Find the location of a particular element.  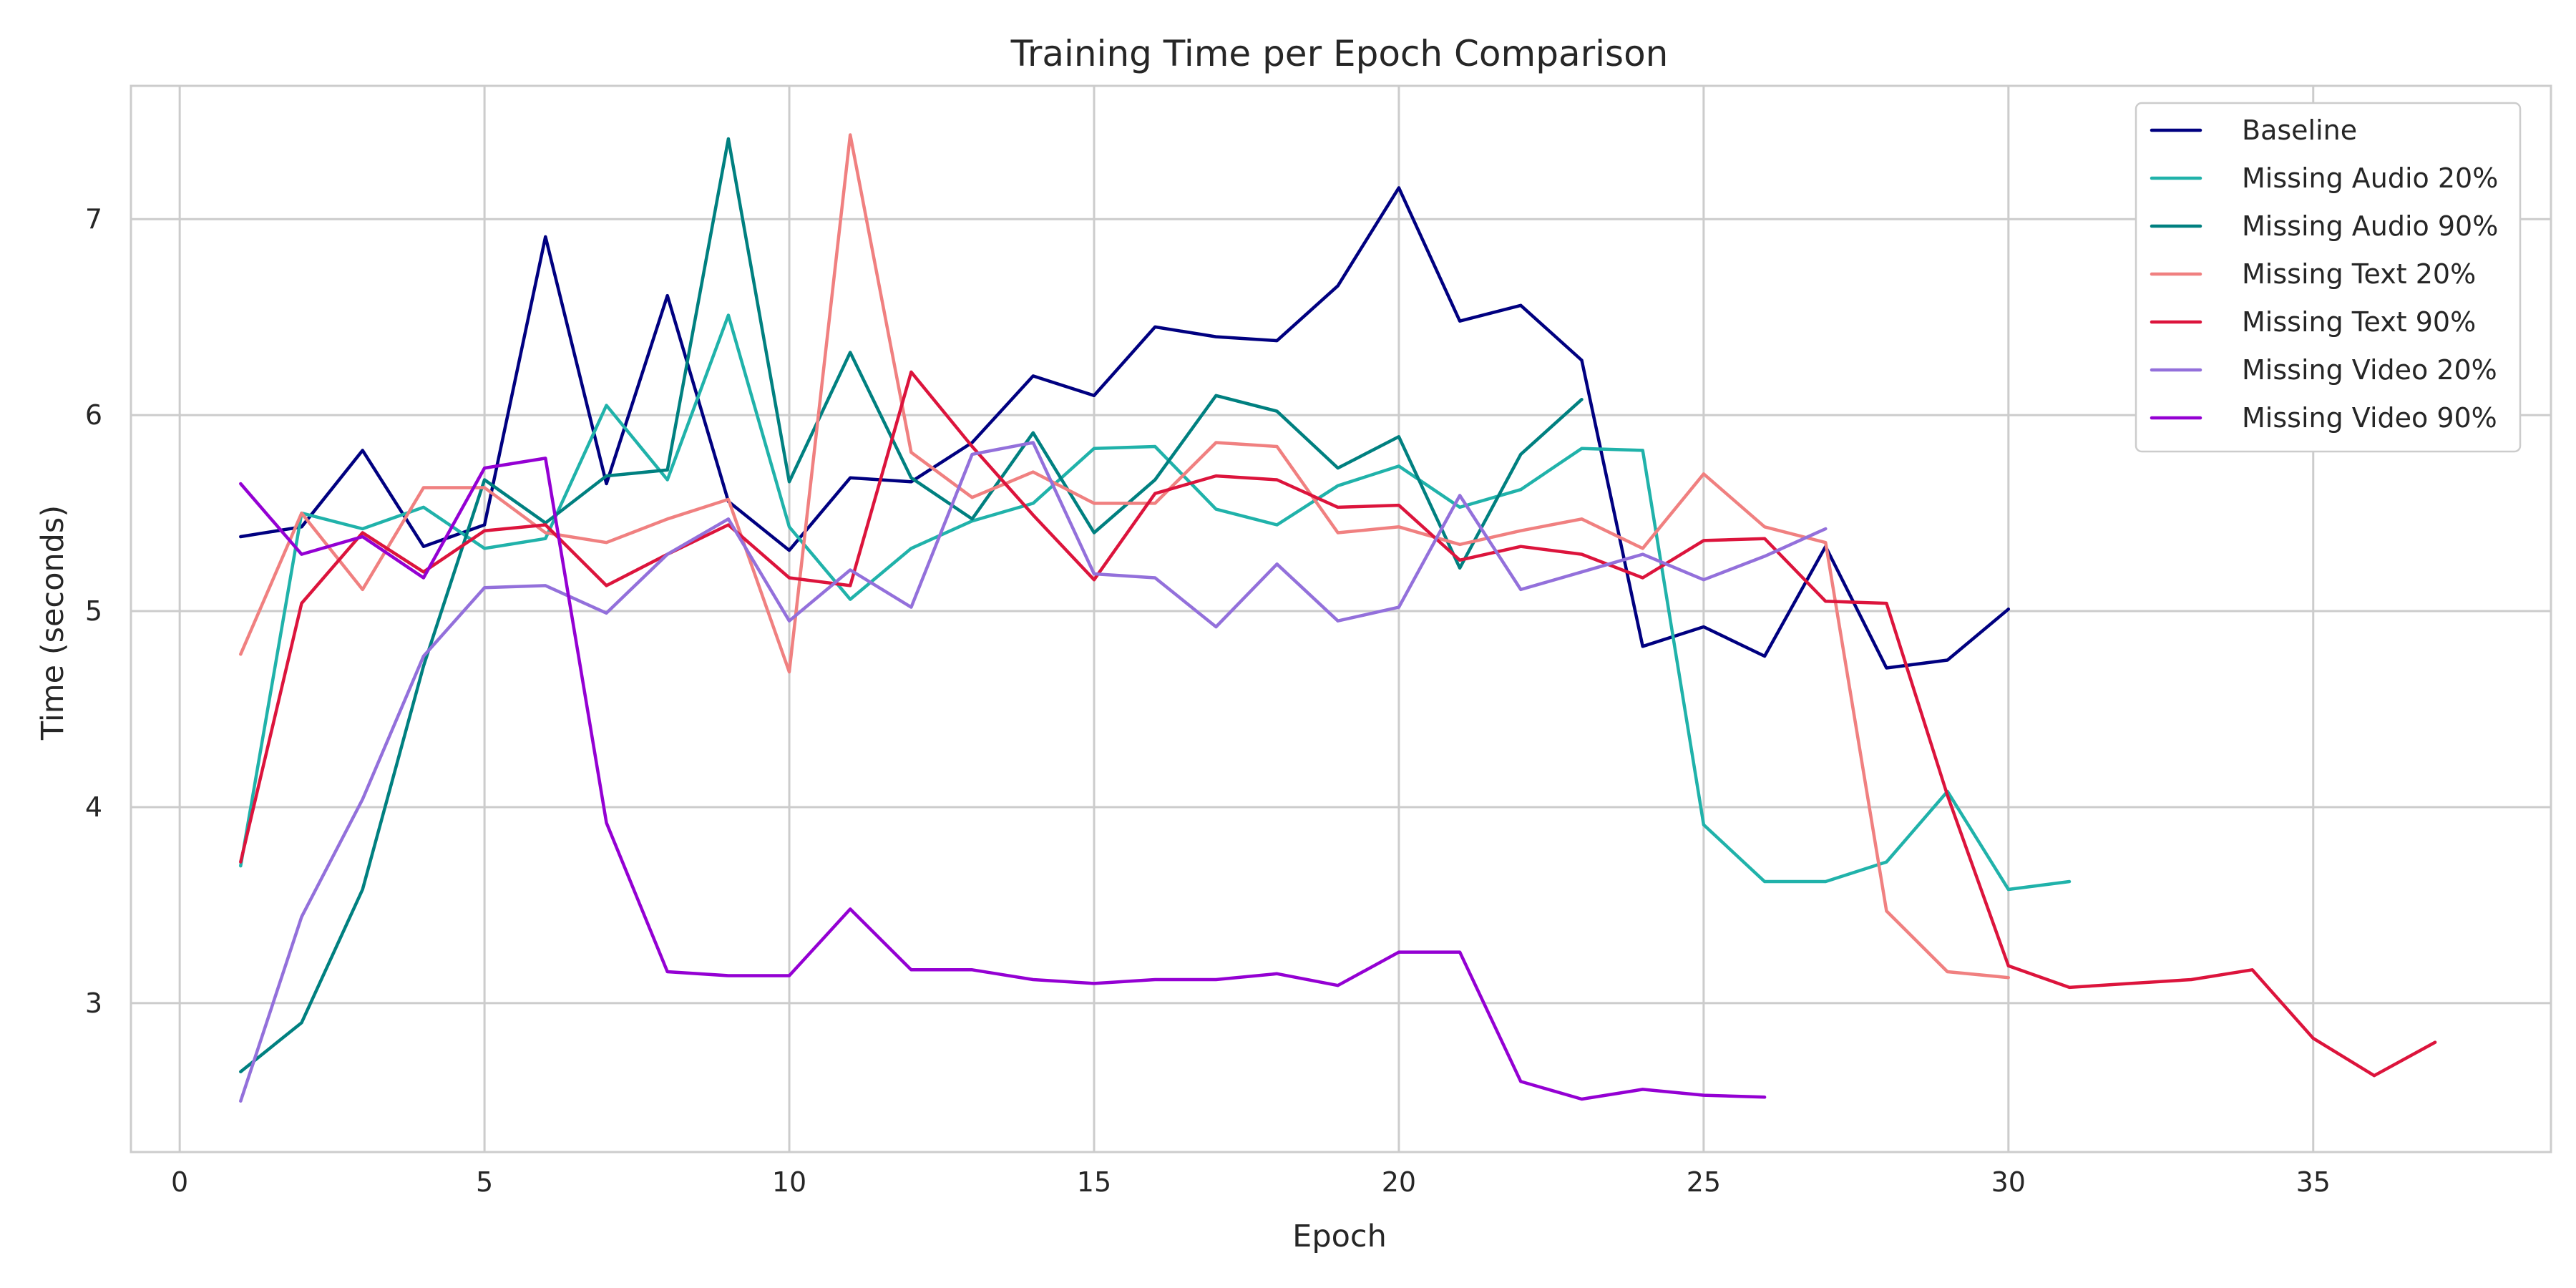

y-tick-labels: 3 4 5 6 7 is located at coordinates (93, 611).